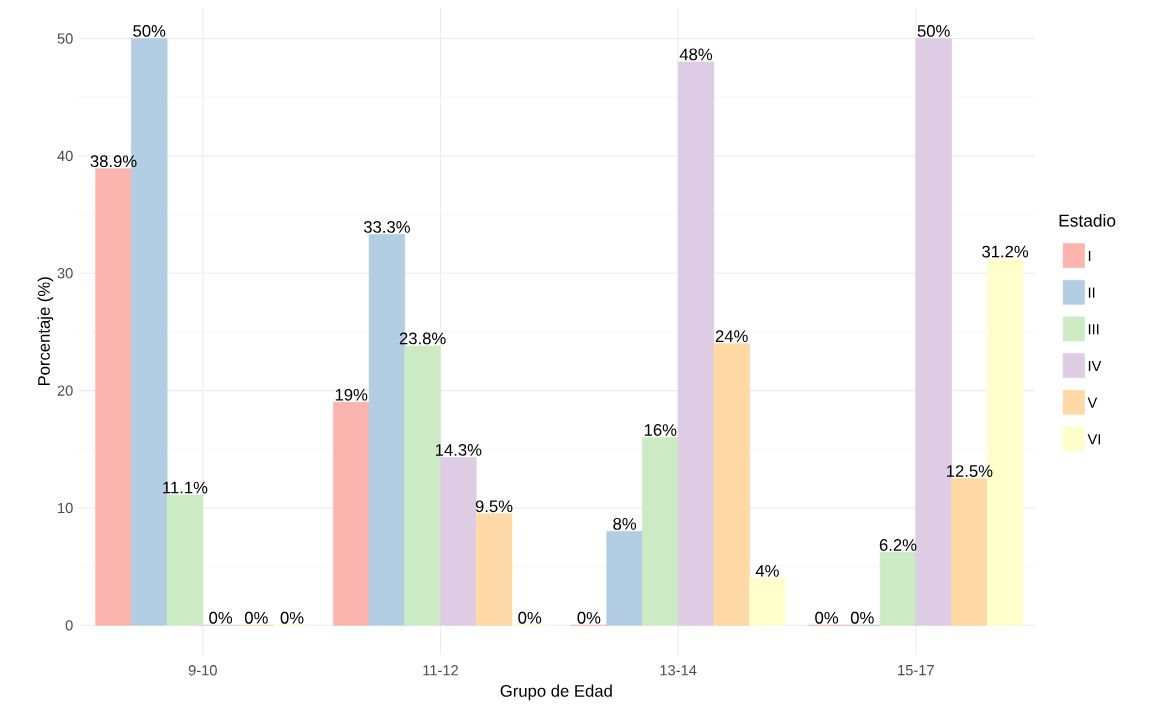  Describe the element at coordinates (1005, 251) in the screenshot. I see `data-label: 31.2%` at that location.